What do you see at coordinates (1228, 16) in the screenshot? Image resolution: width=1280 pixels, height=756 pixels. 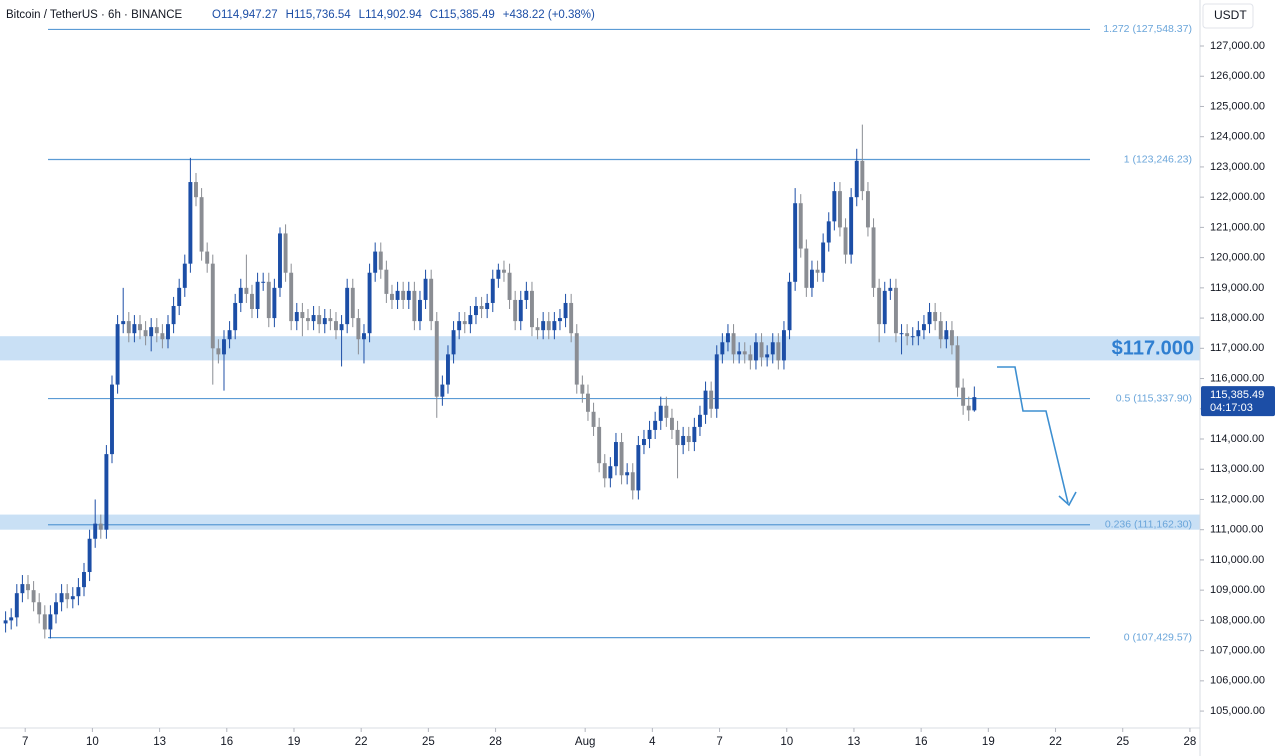 I see `currency-box` at bounding box center [1228, 16].